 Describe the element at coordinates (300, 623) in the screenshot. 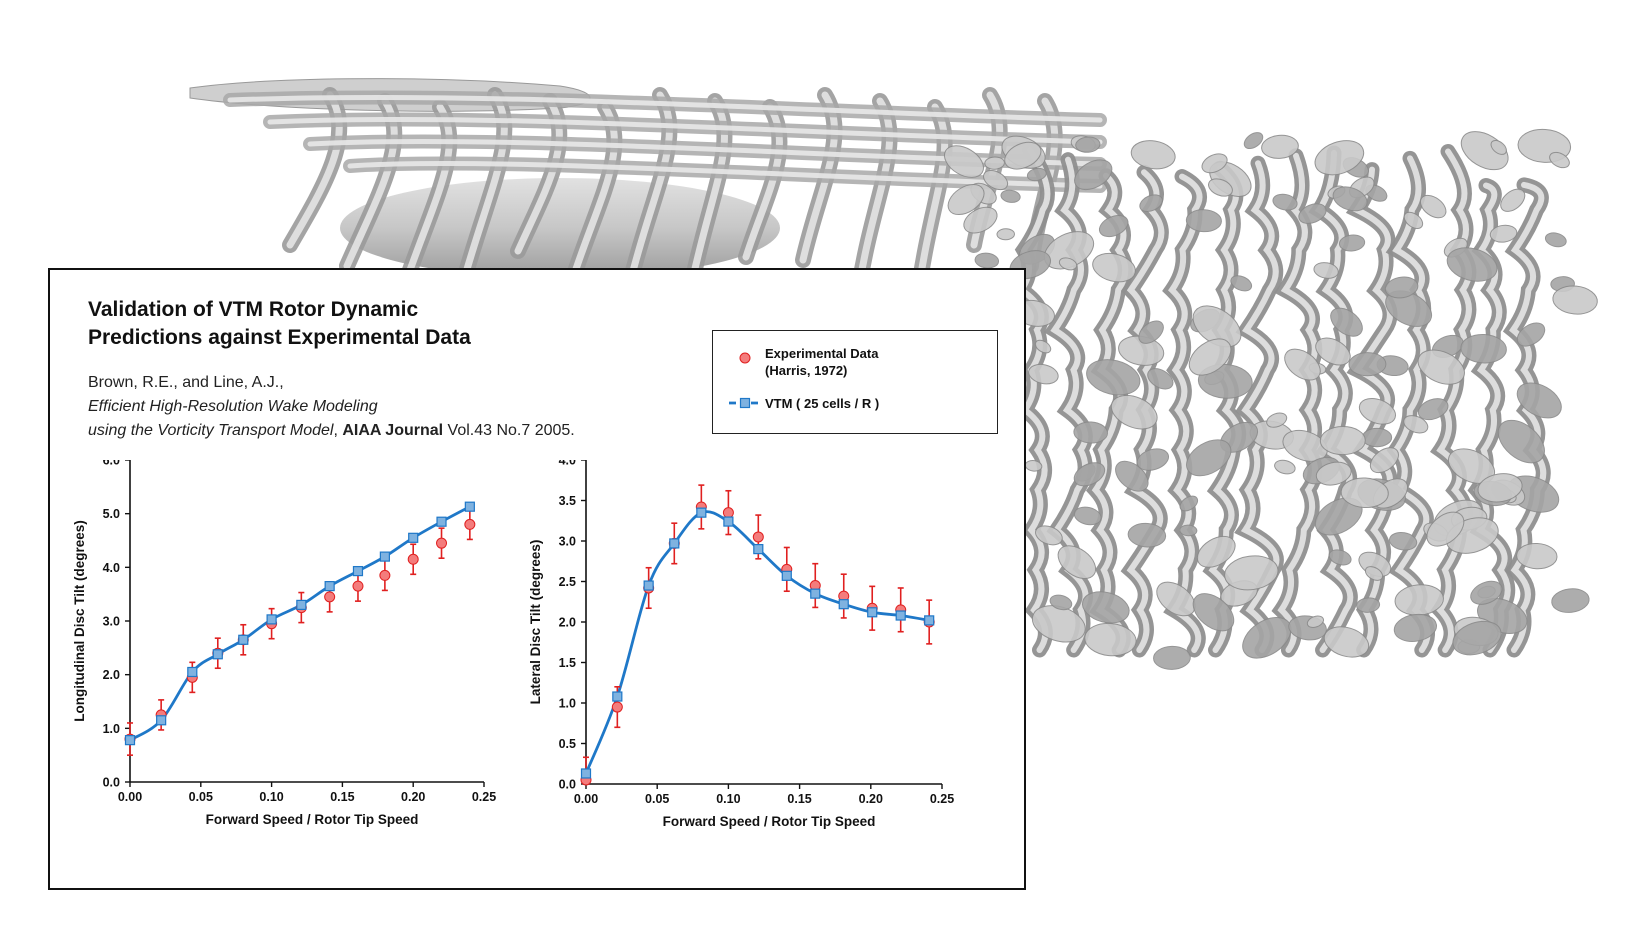

I see `vtm-series-line` at that location.